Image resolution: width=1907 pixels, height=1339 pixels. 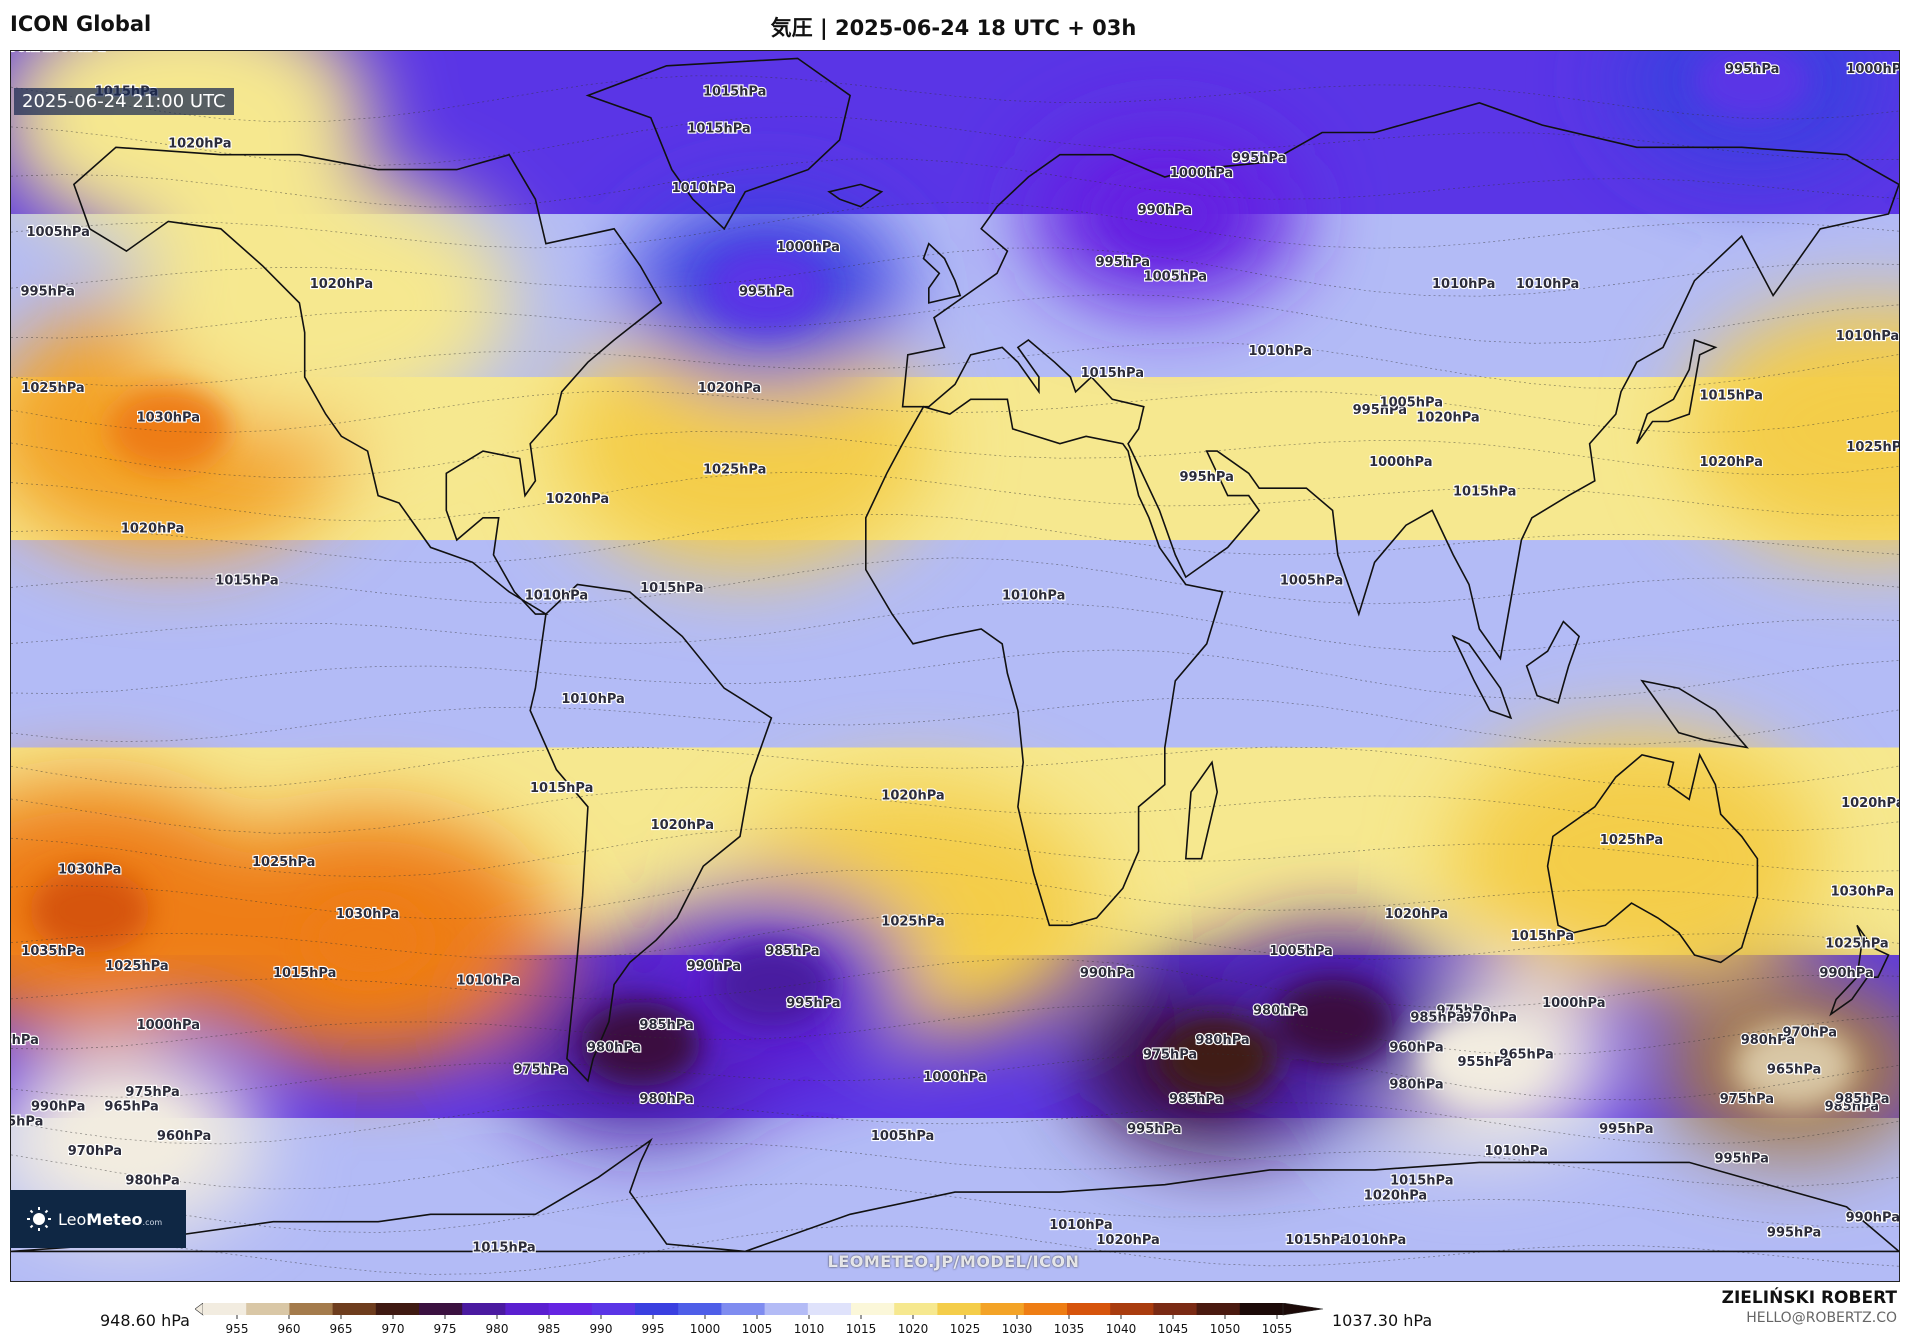 I want to click on colorbar-min-arrow, so click(x=199, y=1309).